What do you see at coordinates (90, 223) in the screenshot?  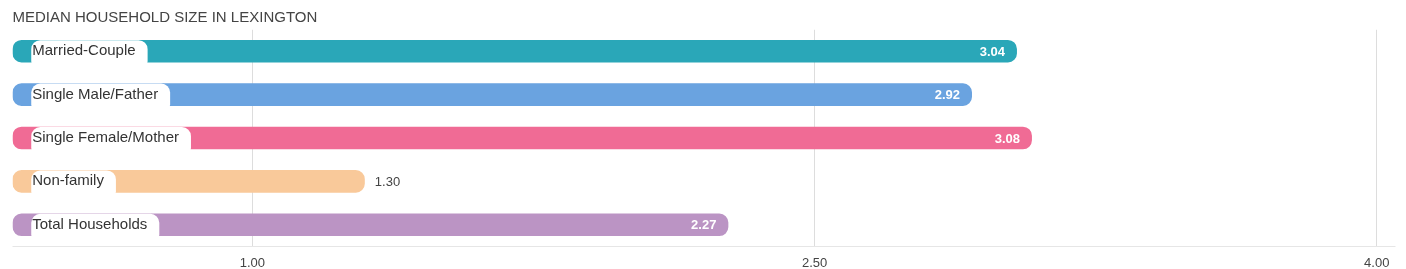 I see `y-tick-label: Total Households` at bounding box center [90, 223].